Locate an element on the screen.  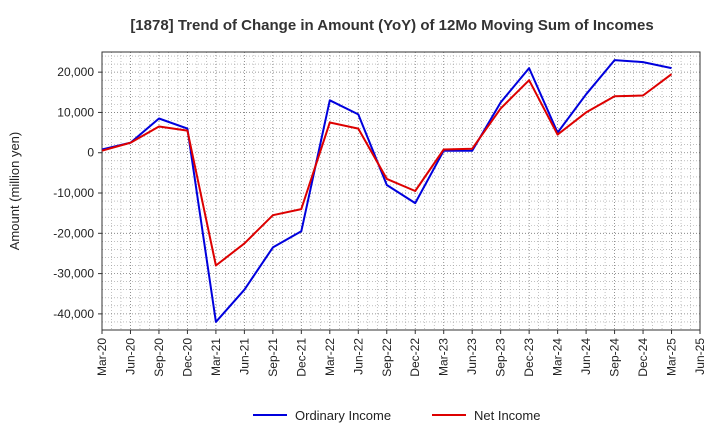
y-tick-label: -10,000 is located at coordinates (73, 193).